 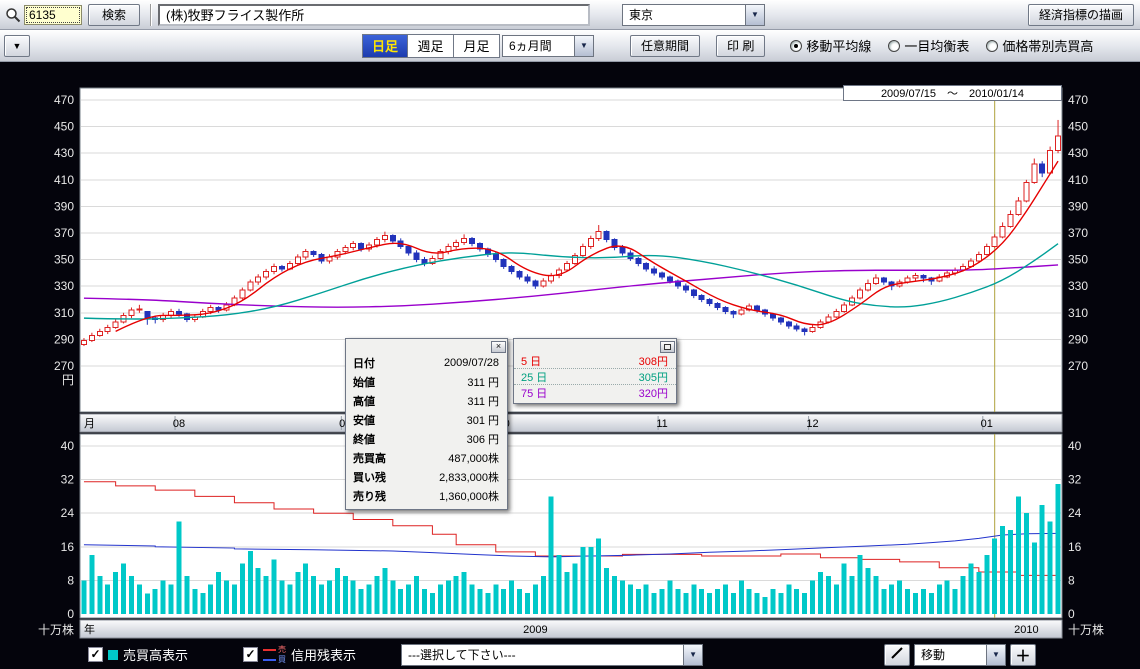 I want to click on close-icon: ×, so click(x=498, y=346).